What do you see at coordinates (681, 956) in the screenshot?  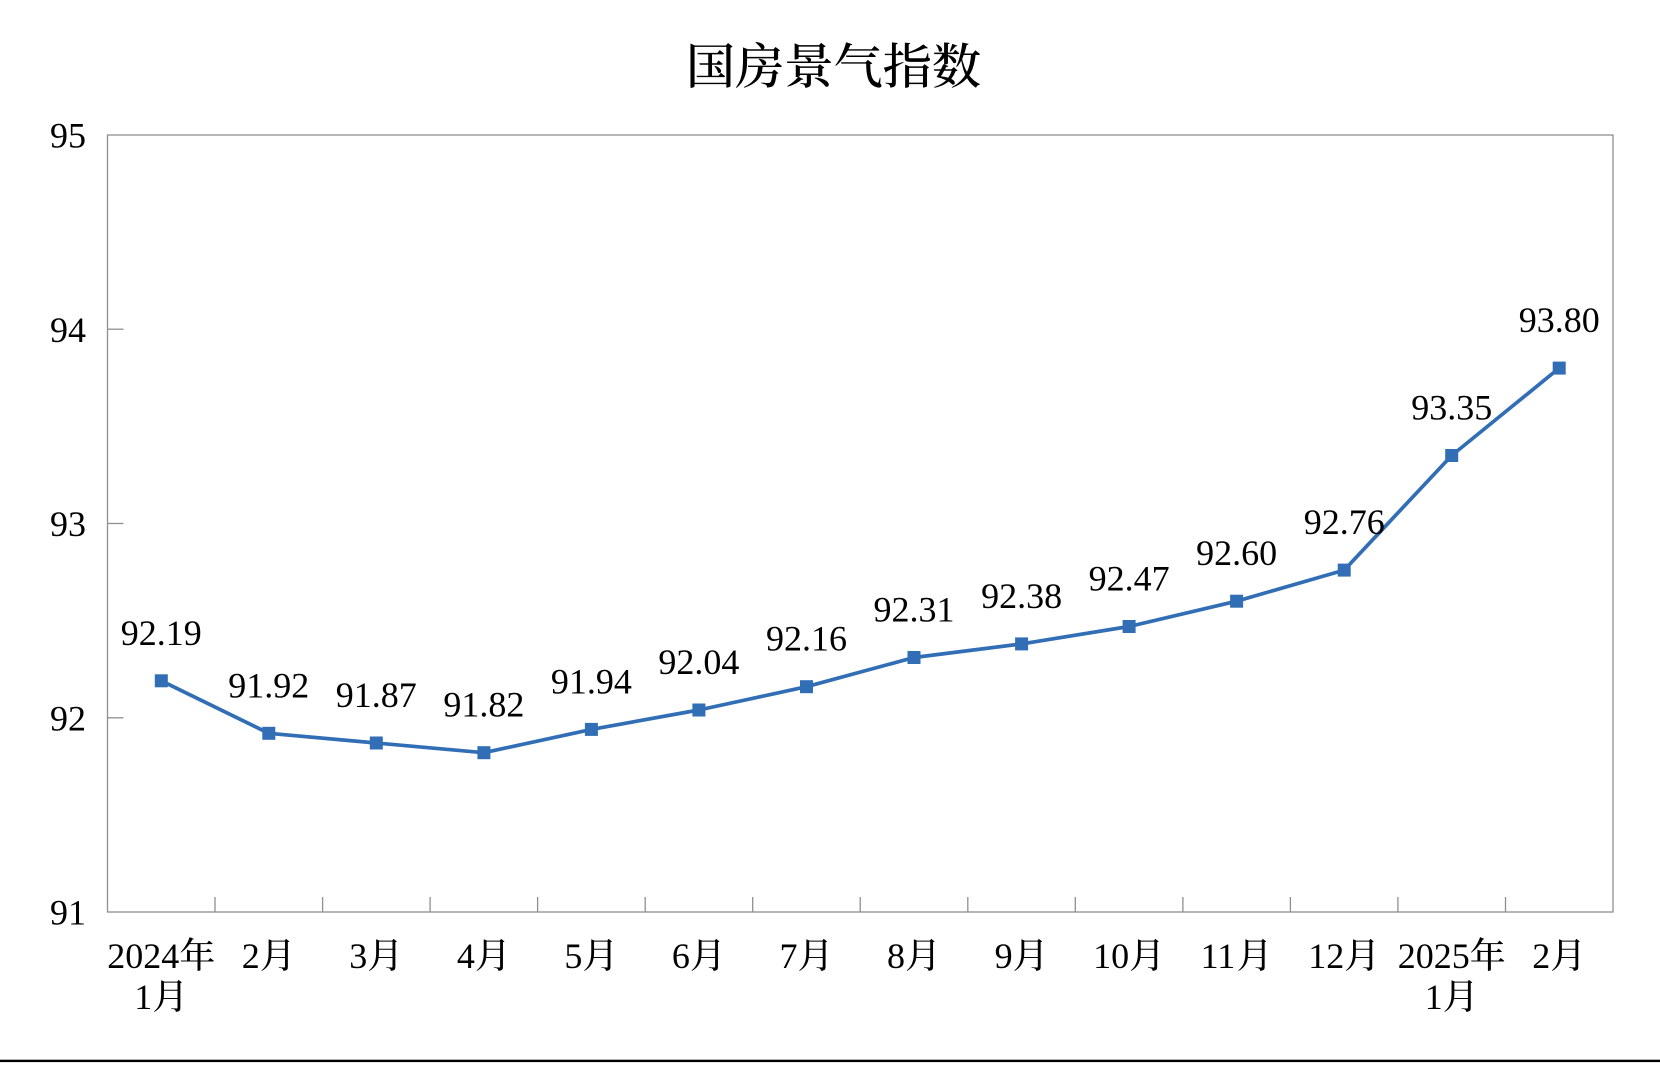 I see `svg-text: 6` at bounding box center [681, 956].